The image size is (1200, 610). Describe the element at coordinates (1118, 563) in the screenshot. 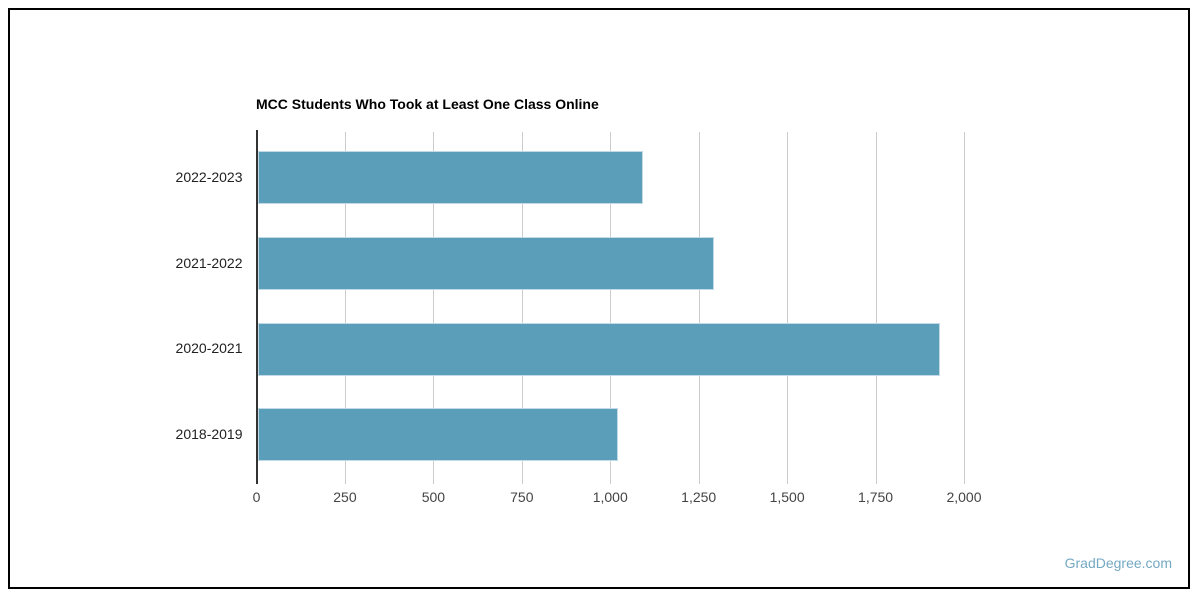

I see `watermark-link: GradDegree.com` at that location.